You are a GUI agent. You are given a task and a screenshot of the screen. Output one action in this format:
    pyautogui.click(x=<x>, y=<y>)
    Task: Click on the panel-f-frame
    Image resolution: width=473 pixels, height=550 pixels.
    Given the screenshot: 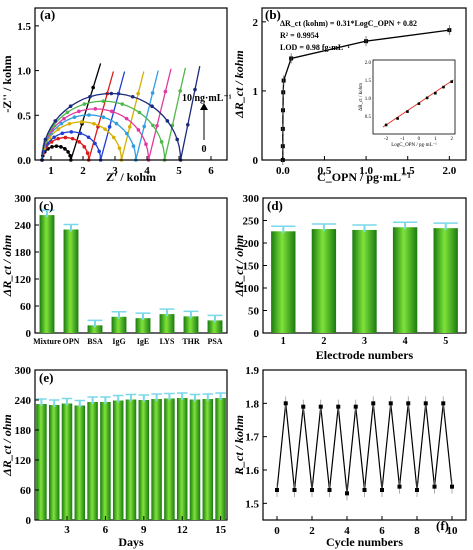 What is the action you would take?
    pyautogui.click(x=364, y=445)
    